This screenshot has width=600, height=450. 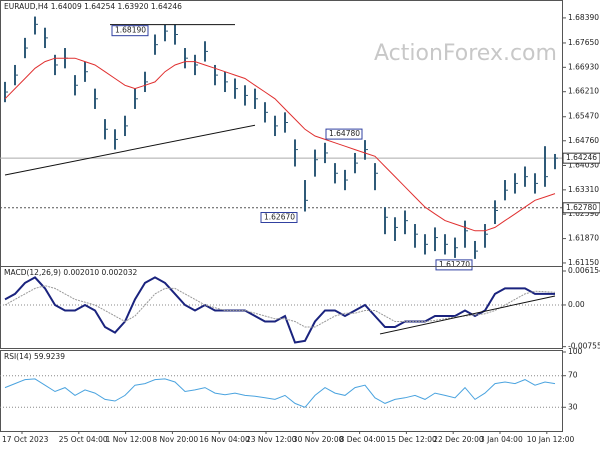 What do you see at coordinates (83, 439) in the screenshot?
I see `x-tick-label: 25 Oct 04:00` at bounding box center [83, 439].